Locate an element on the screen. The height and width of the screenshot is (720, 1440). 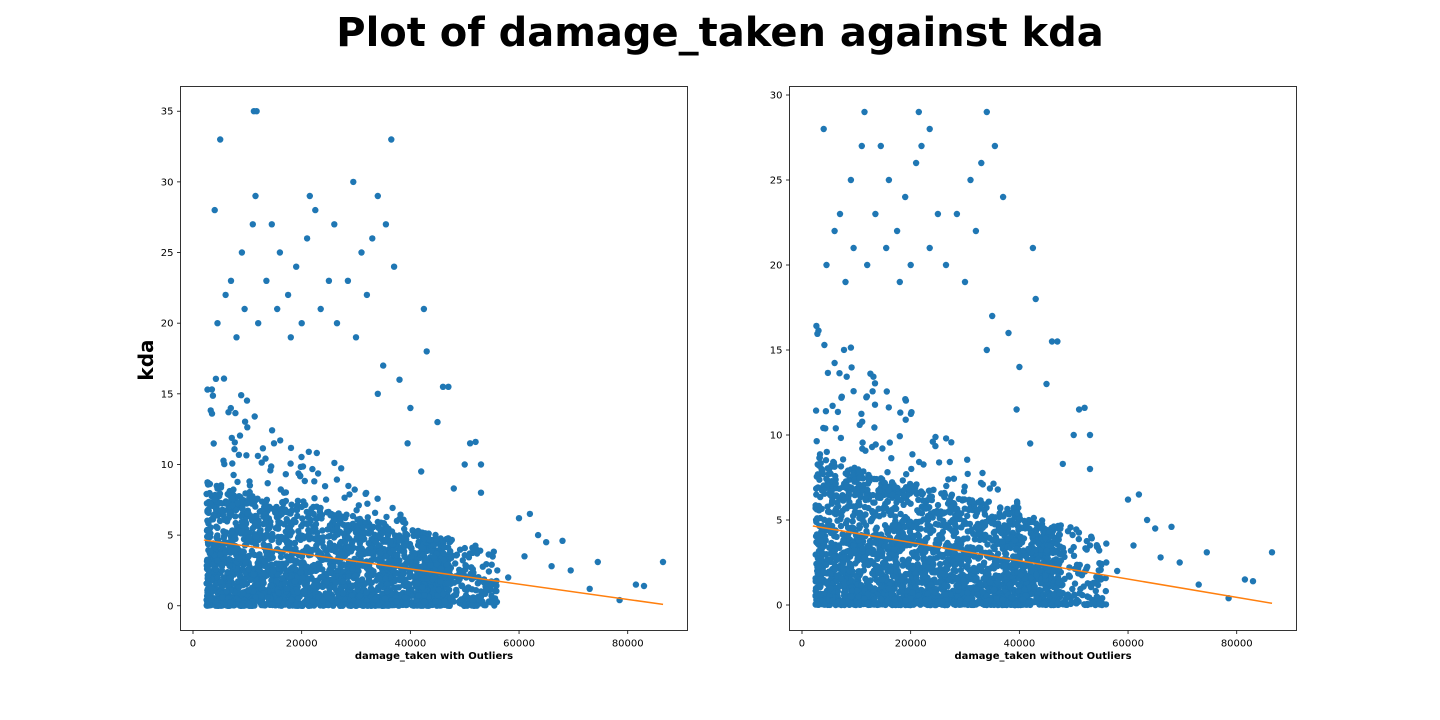
y-tick-label: 20 is located at coordinates (167, 324).